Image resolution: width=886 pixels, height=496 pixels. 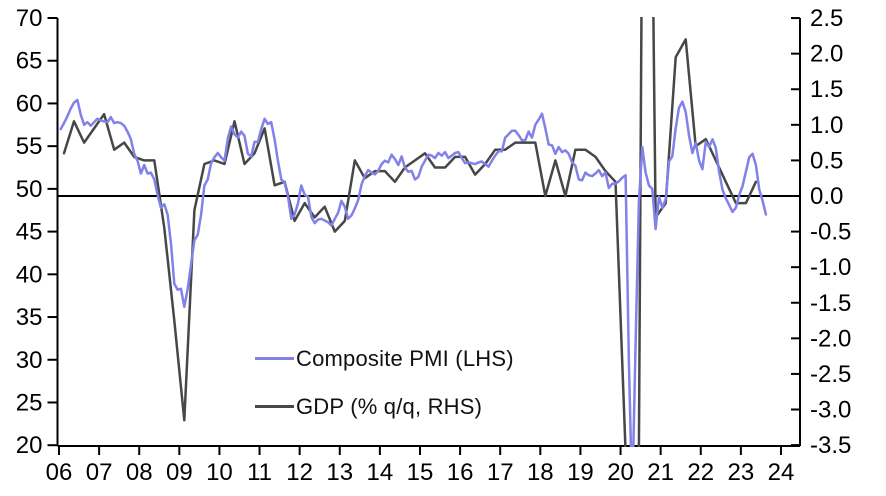 I want to click on right-axis-tick-label: -3.5, so click(x=830, y=445).